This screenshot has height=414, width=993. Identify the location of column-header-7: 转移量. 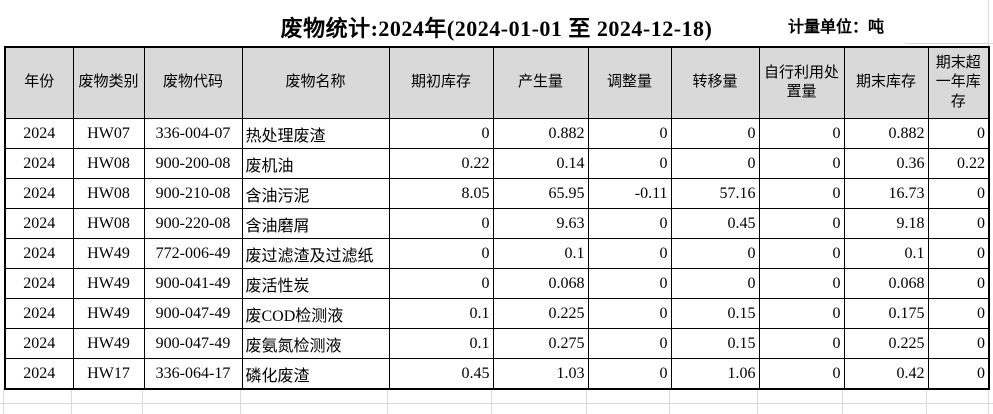
(715, 82).